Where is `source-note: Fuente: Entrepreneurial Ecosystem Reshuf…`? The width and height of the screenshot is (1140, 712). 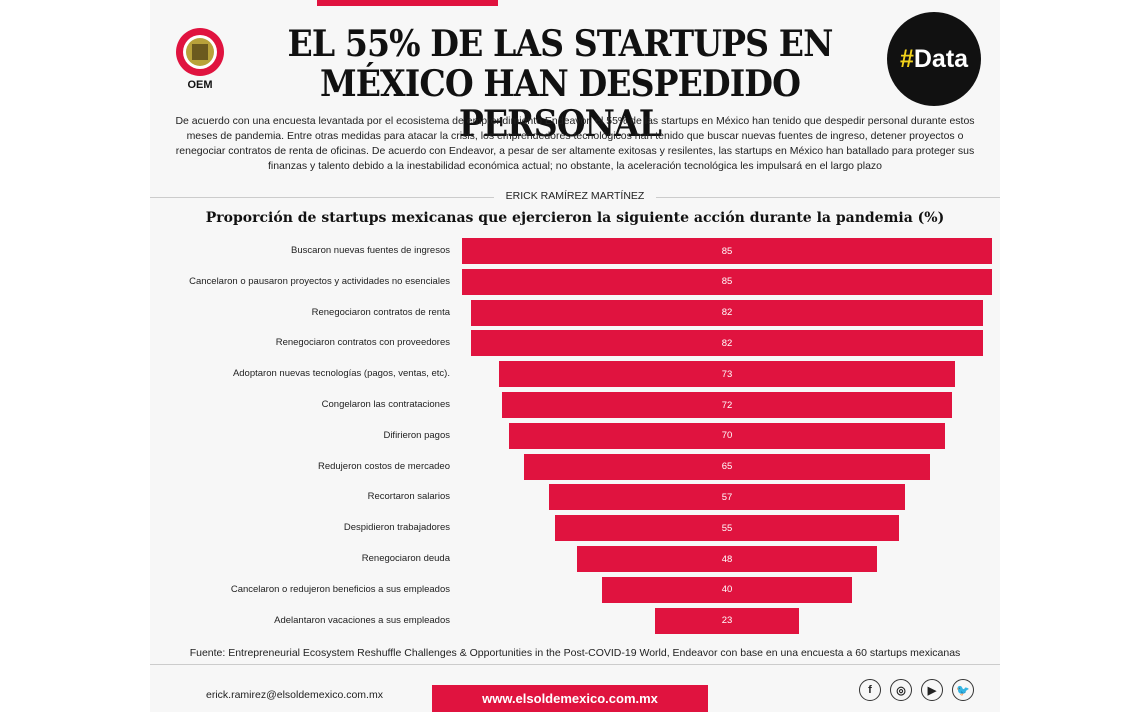 source-note: Fuente: Entrepreneurial Ecosystem Reshuf… is located at coordinates (575, 653).